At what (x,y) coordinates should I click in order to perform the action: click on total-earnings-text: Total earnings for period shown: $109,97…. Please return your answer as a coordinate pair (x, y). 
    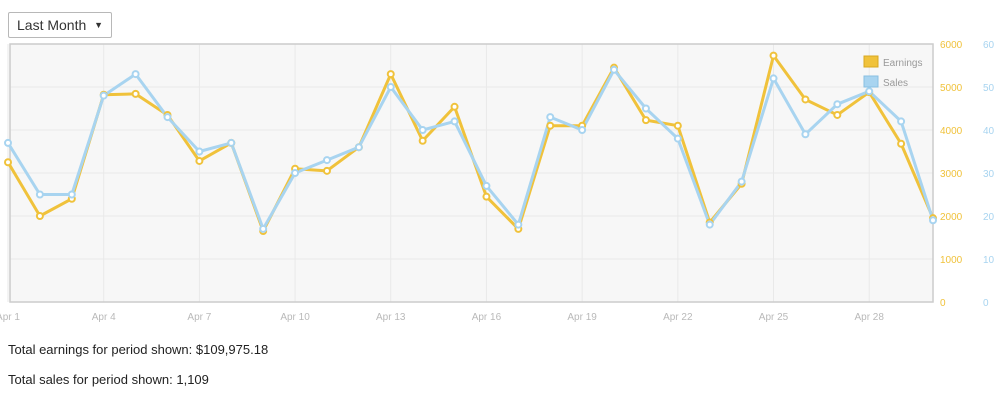
    Looking at the image, I should click on (138, 349).